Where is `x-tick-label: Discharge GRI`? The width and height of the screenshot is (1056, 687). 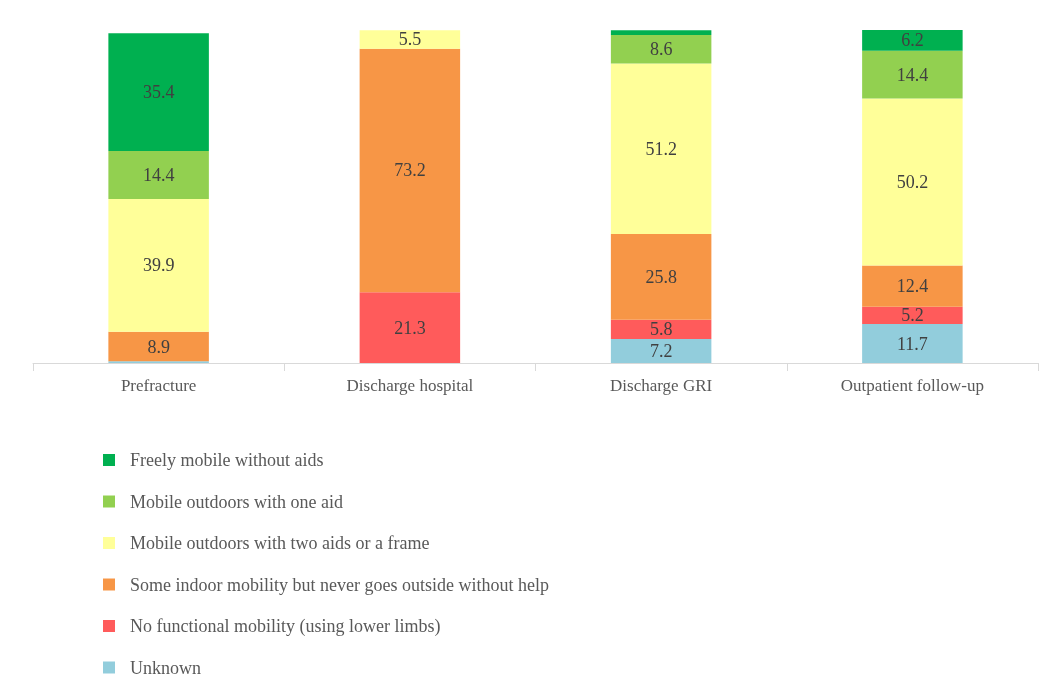 x-tick-label: Discharge GRI is located at coordinates (661, 385).